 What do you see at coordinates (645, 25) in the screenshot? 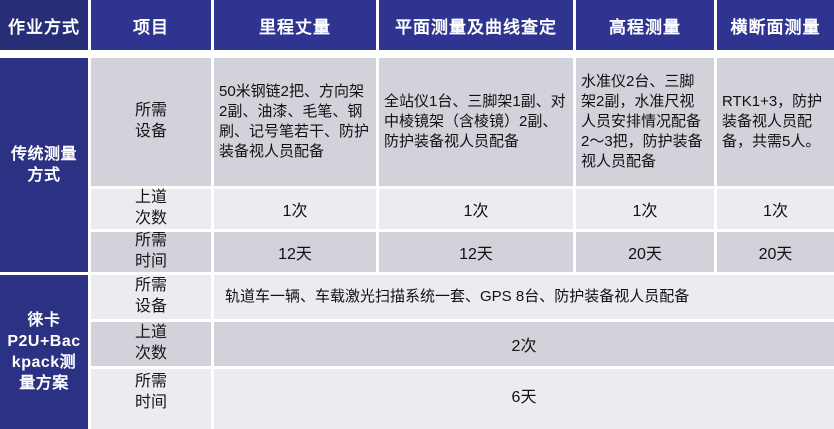
I see `column-header-elevation-survey: 高程测量` at bounding box center [645, 25].